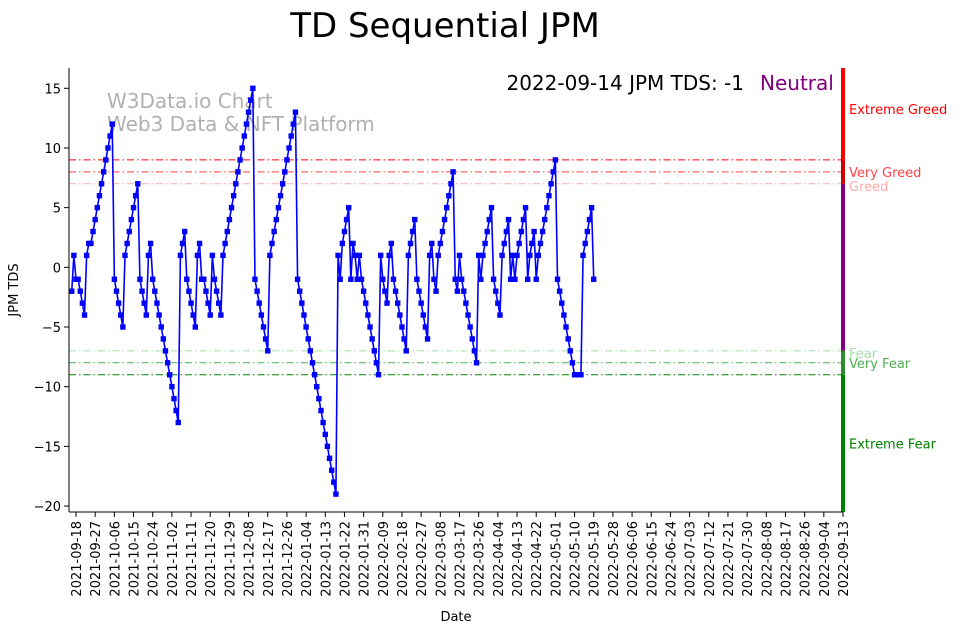 This screenshot has width=962, height=633. Describe the element at coordinates (843, 290) in the screenshot. I see `sentiment-bar` at that location.